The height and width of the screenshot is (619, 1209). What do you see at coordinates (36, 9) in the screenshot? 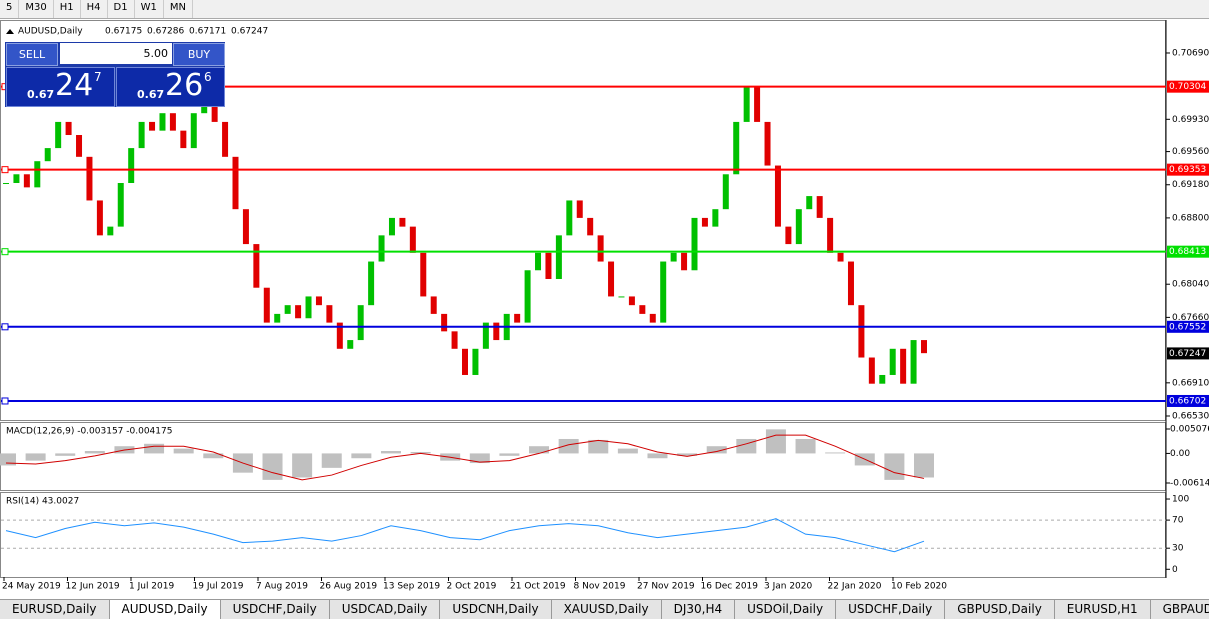
I see `timeframe-button: M30` at bounding box center [36, 9].